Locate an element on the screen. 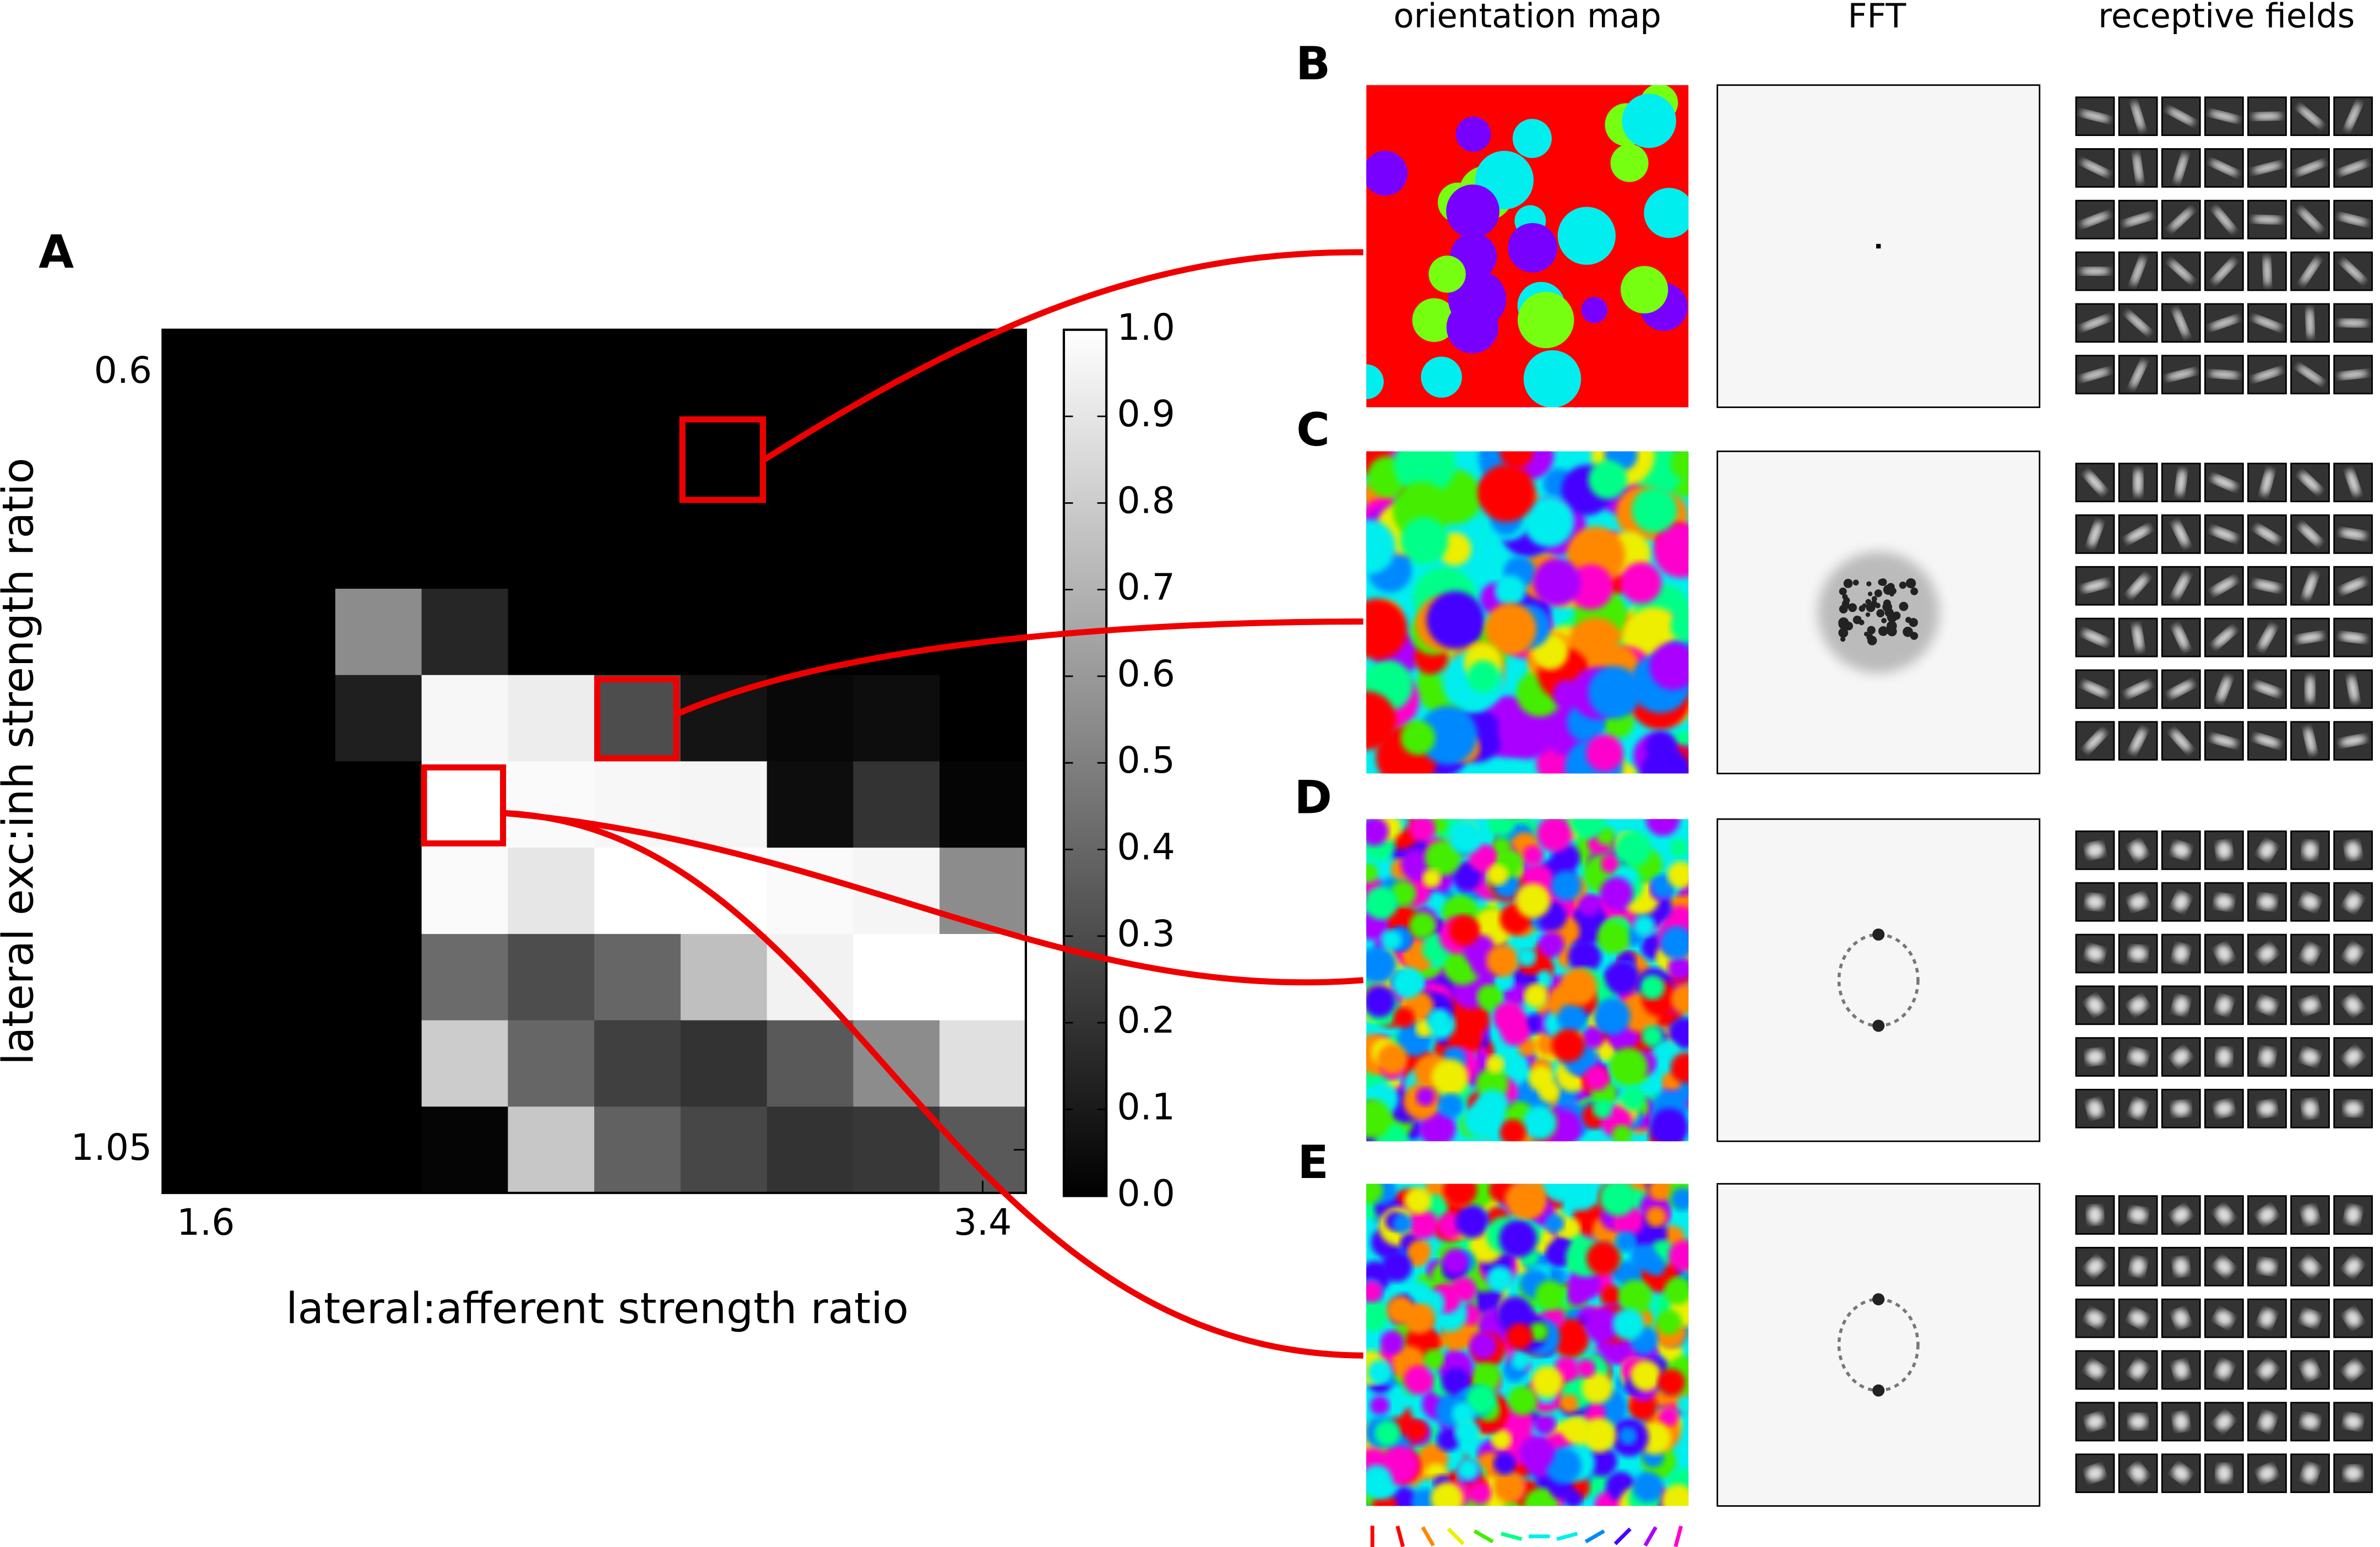 This screenshot has height=1547, width=2380. x-axis-label: lateral:afferent strength ratio is located at coordinates (597, 1309).